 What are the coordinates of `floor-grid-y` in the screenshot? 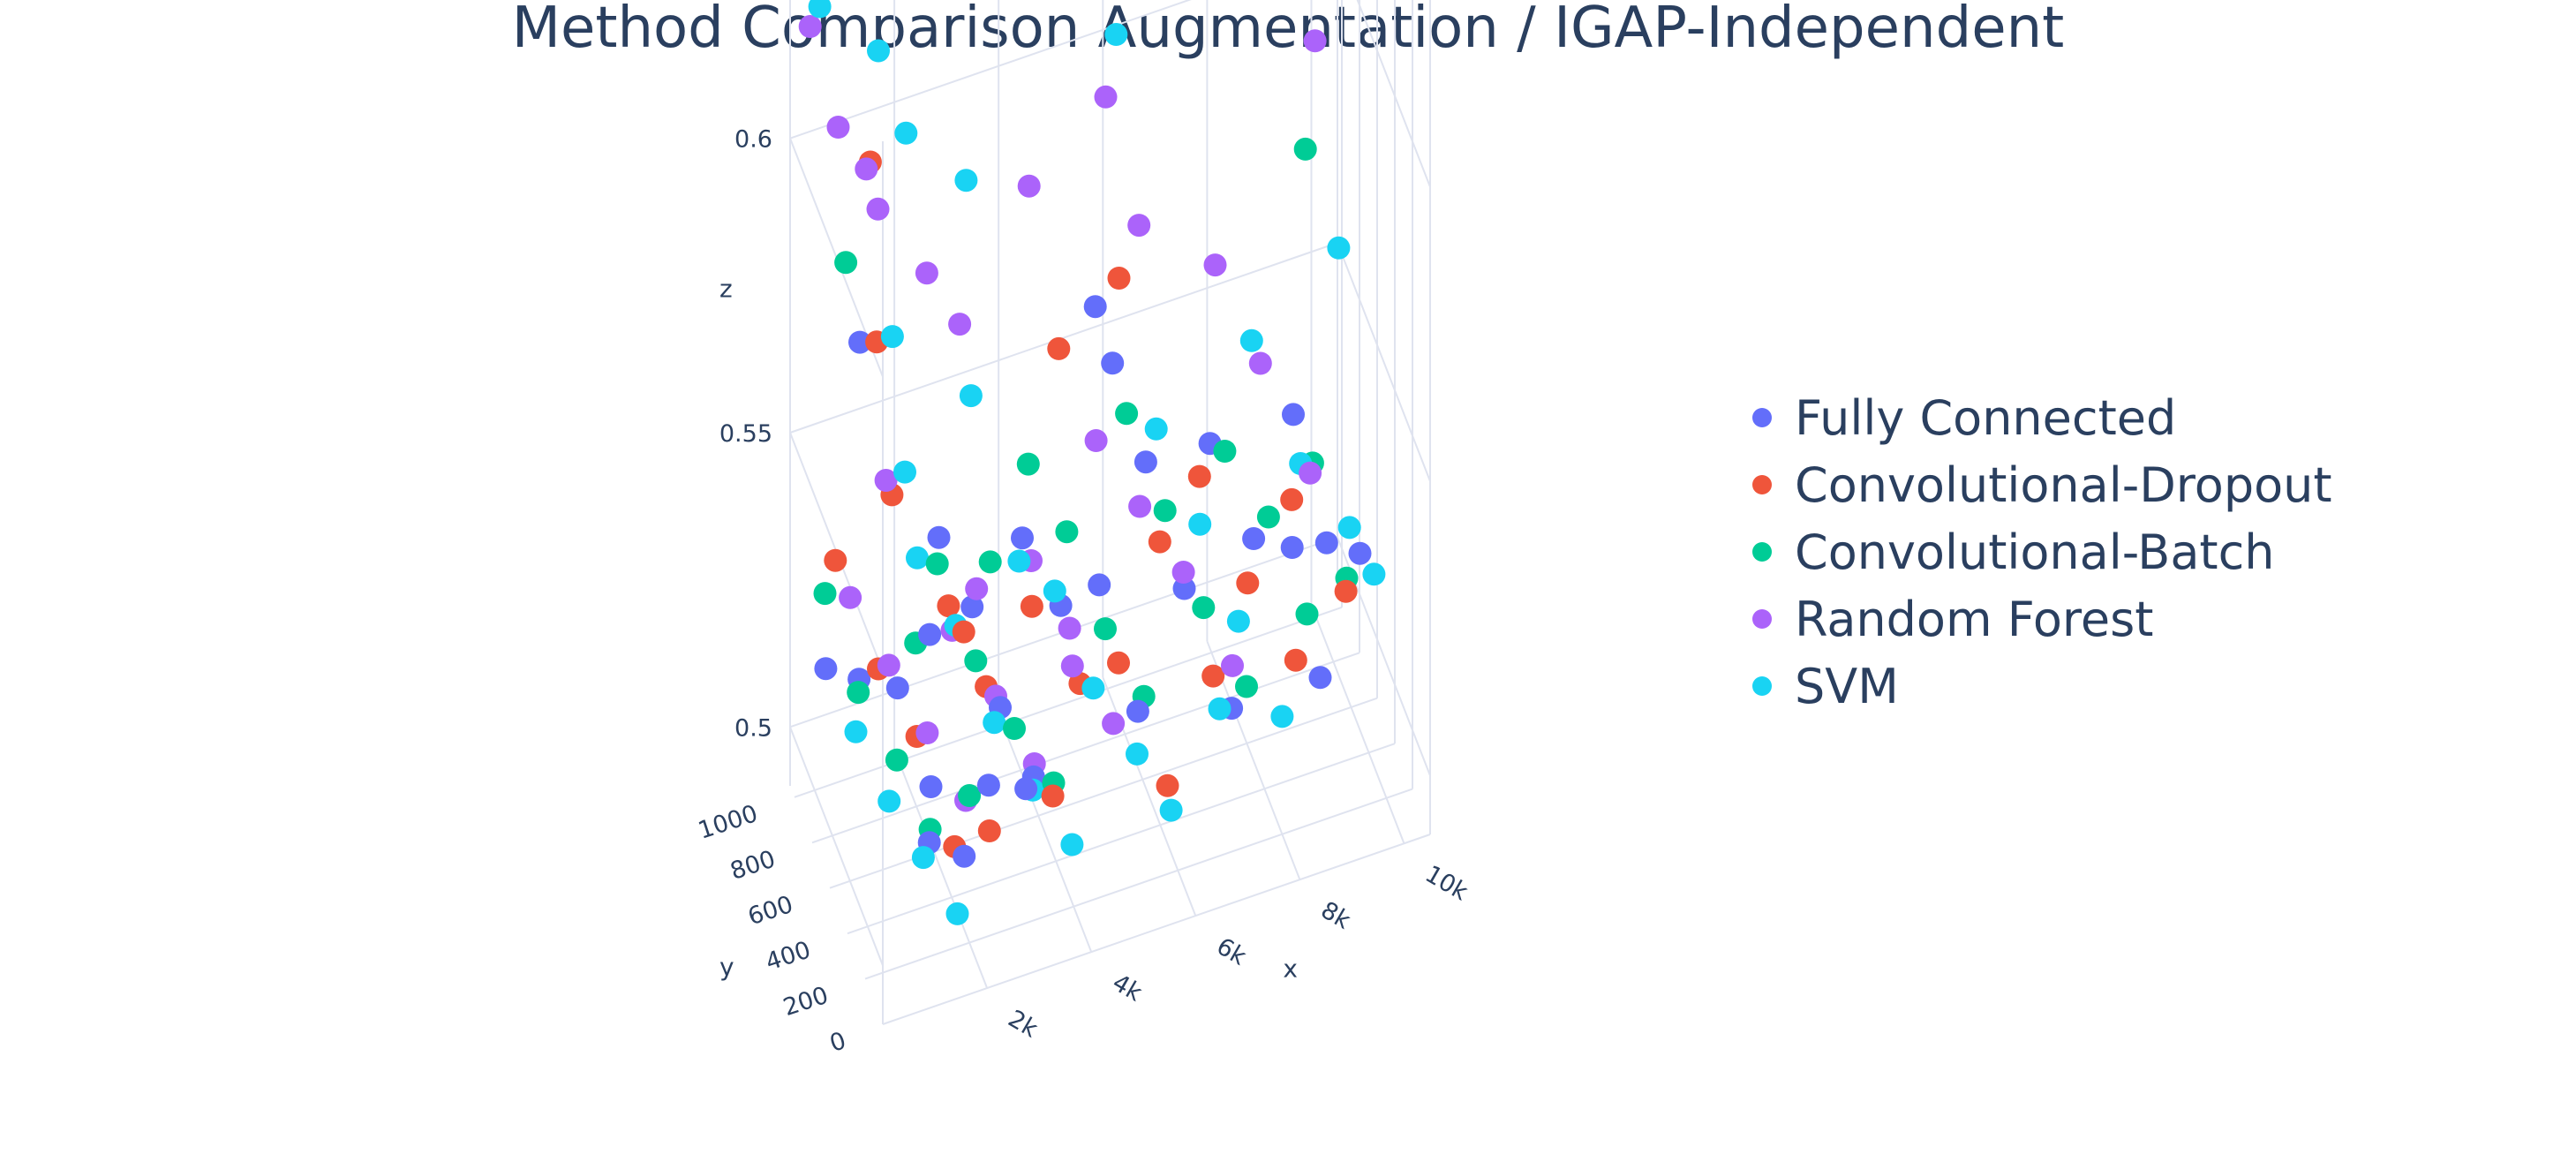 It's located at (1085, 748).